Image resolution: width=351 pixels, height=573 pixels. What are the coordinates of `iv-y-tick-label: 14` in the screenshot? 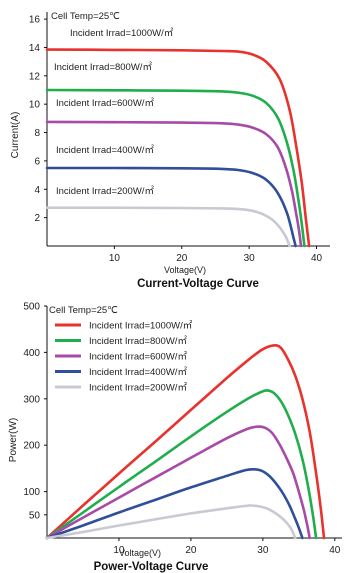 It's located at (35, 48).